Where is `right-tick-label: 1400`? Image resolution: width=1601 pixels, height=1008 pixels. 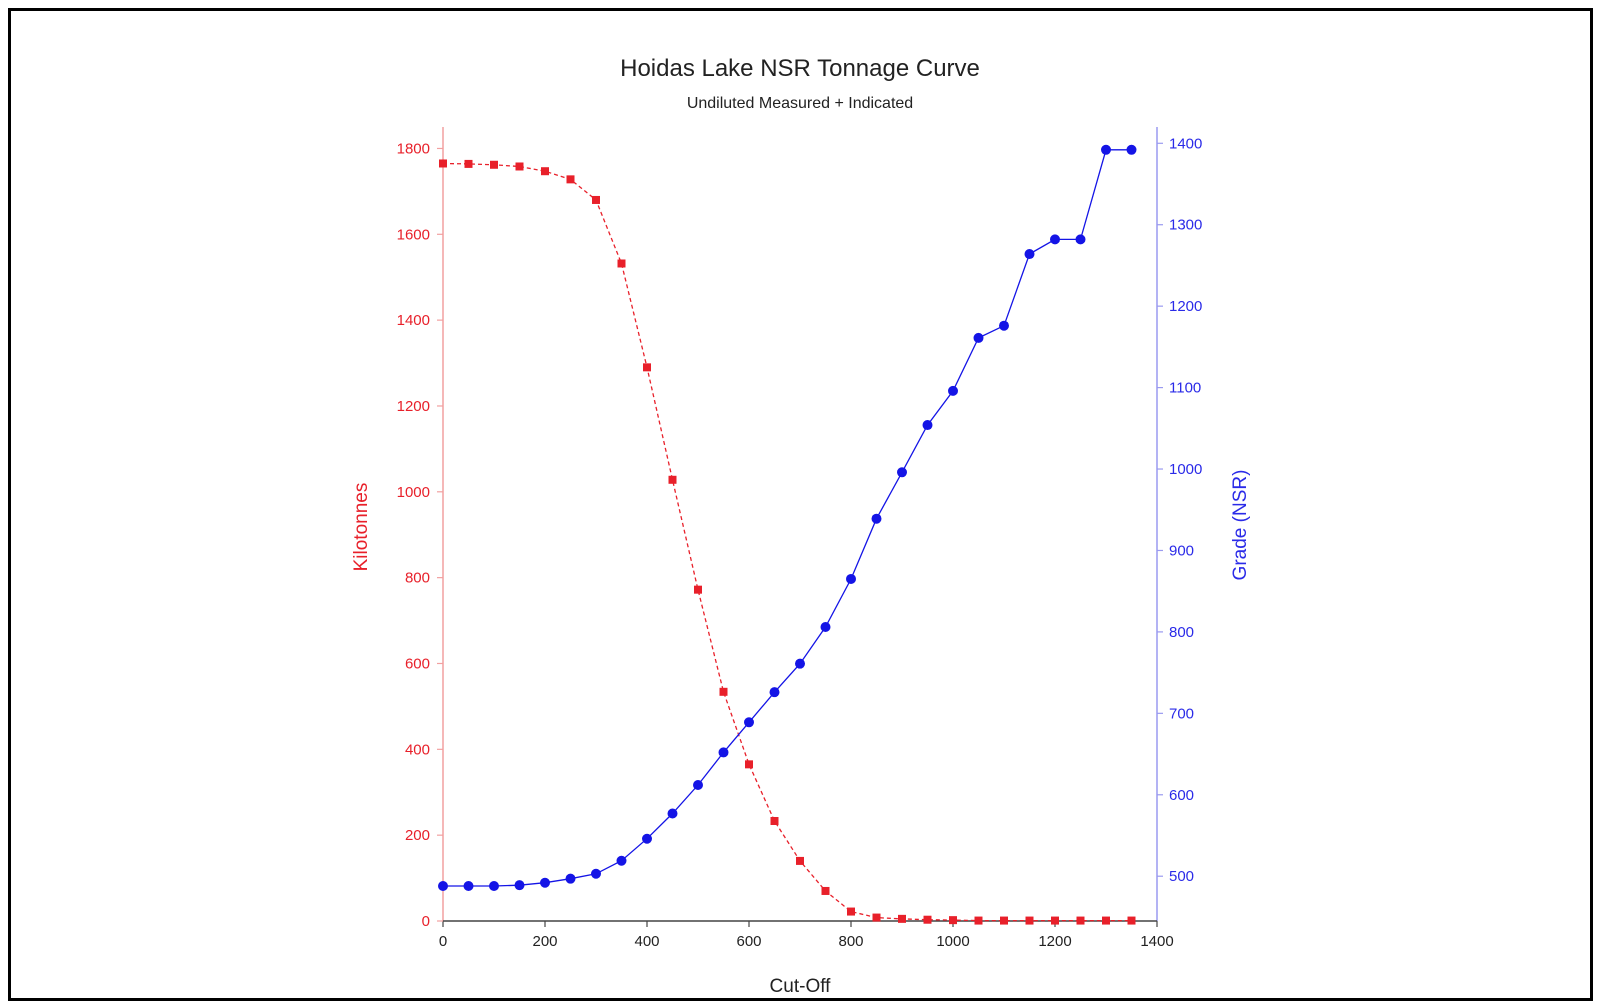 right-tick-label: 1400 is located at coordinates (1185, 143).